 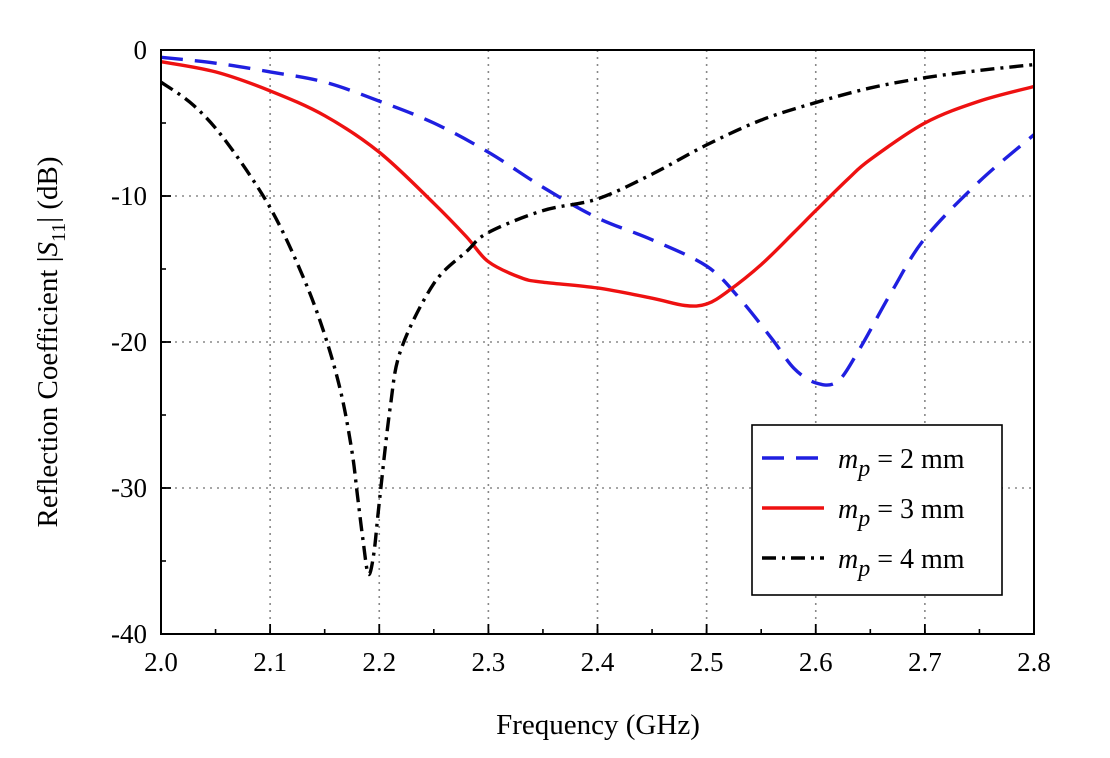 I want to click on x-tick-label: 2.0, so click(x=161, y=662).